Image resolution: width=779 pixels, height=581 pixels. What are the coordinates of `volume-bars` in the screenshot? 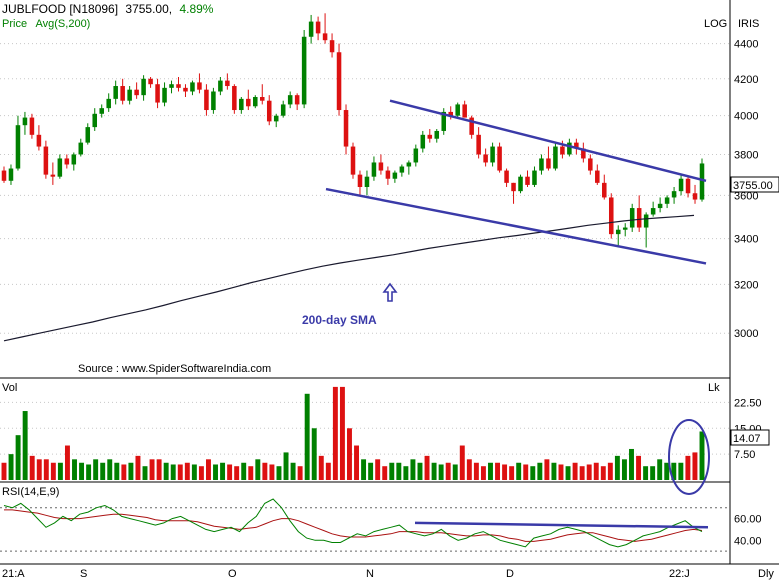 It's located at (353, 433).